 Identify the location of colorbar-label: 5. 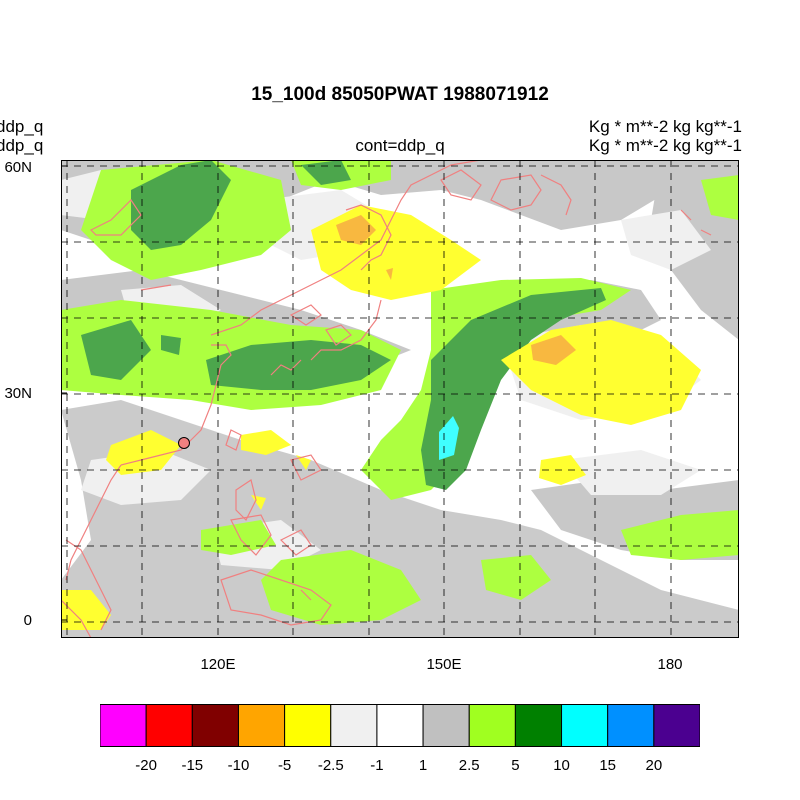
(515, 765).